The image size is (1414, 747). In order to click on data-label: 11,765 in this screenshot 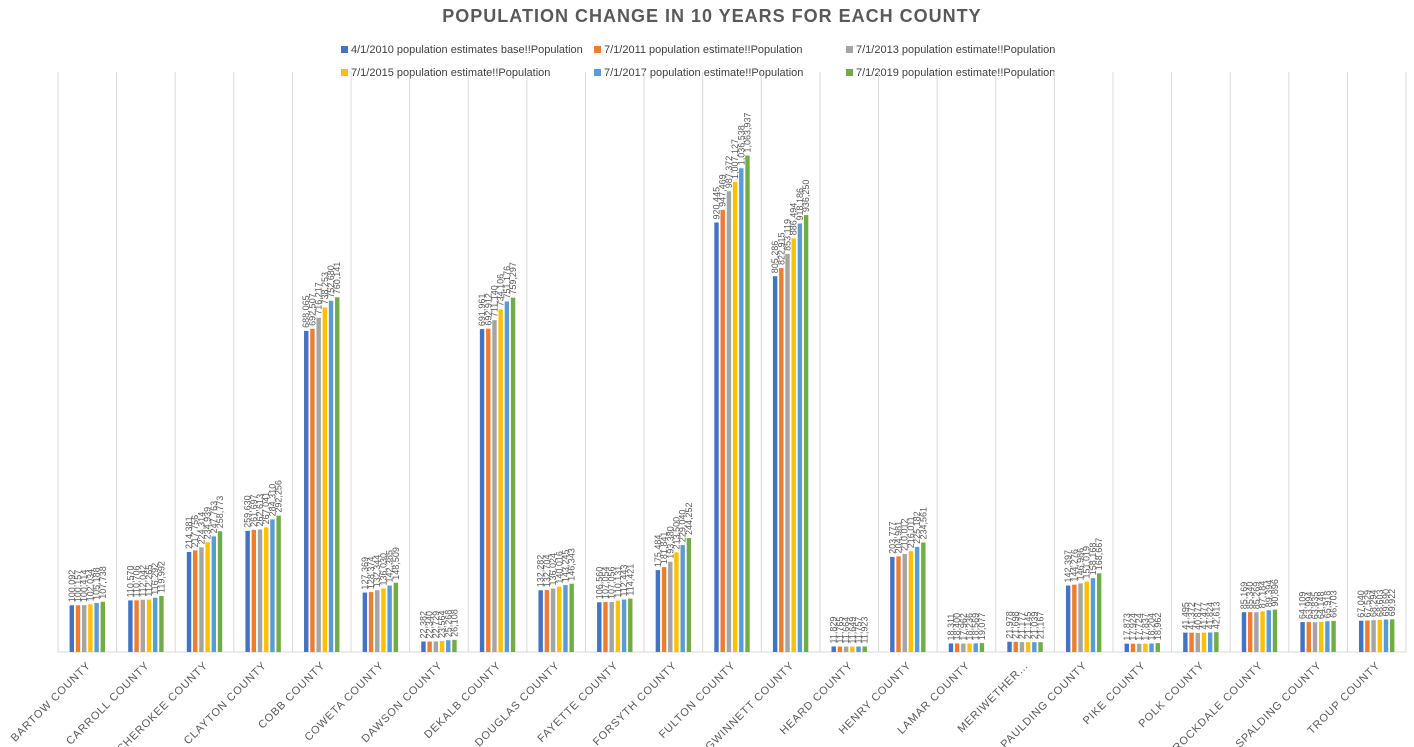, I will do `click(840, 630)`.